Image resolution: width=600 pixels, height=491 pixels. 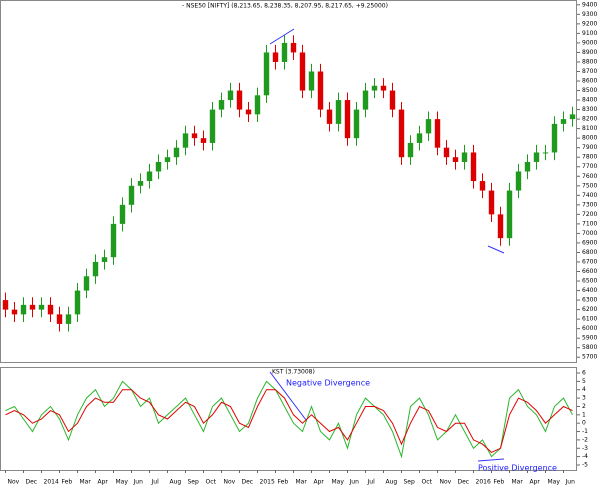 I want to click on y-tick-label: -1, so click(x=585, y=431).